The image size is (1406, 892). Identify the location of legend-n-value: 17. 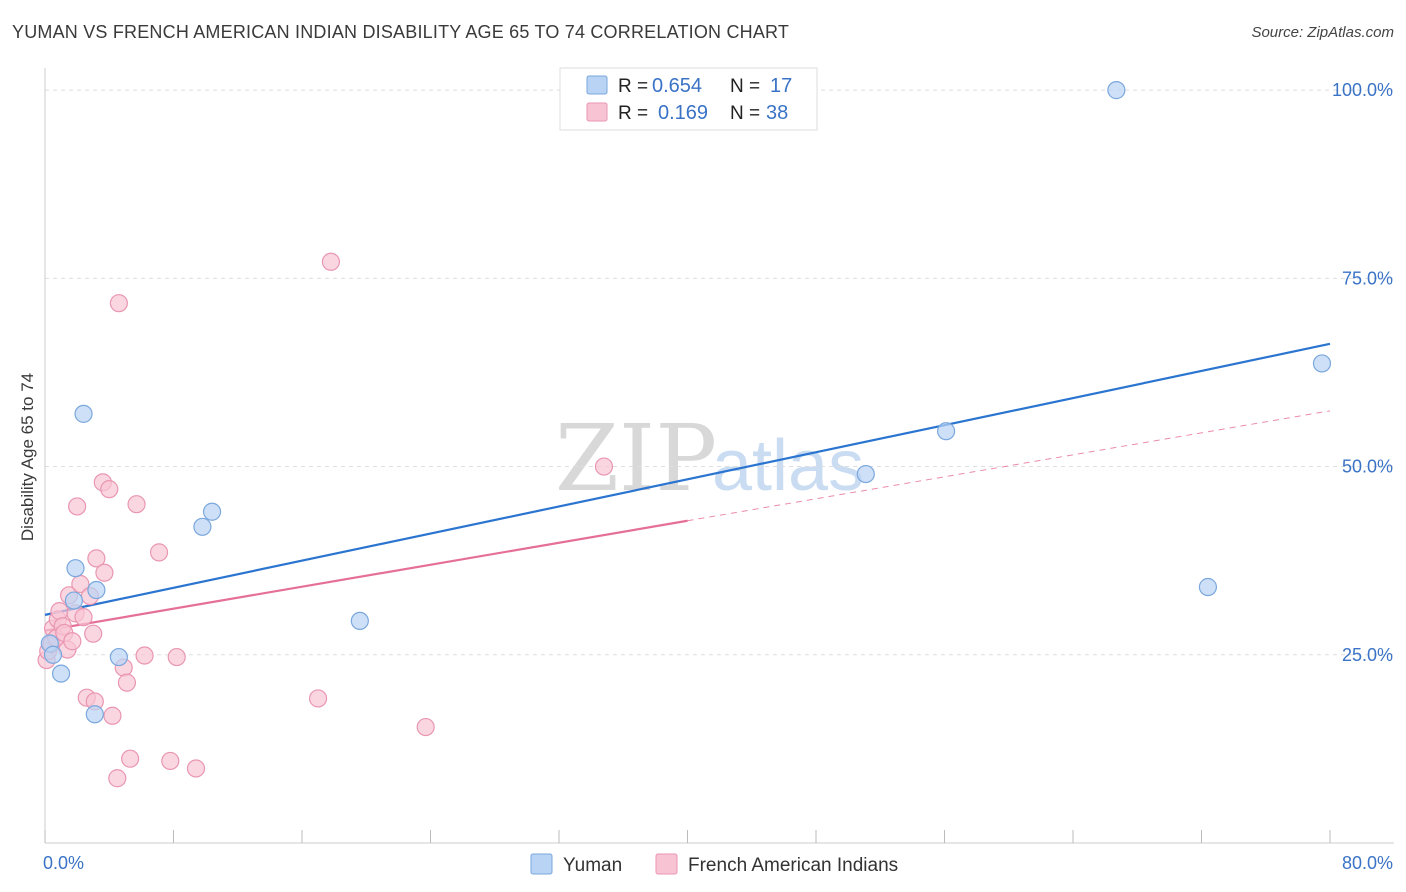
(781, 86).